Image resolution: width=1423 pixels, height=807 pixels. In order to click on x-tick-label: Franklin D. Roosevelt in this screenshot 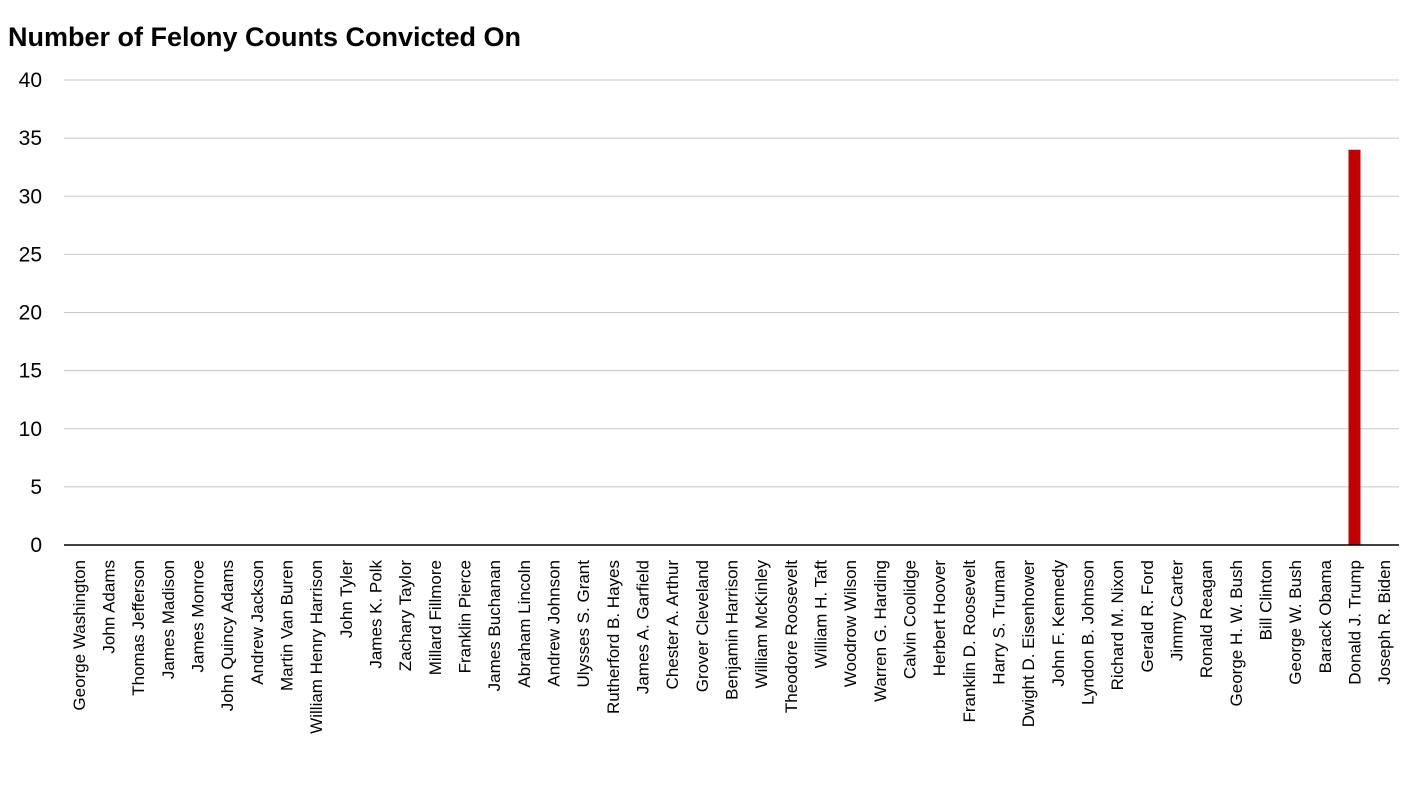, I will do `click(969, 641)`.